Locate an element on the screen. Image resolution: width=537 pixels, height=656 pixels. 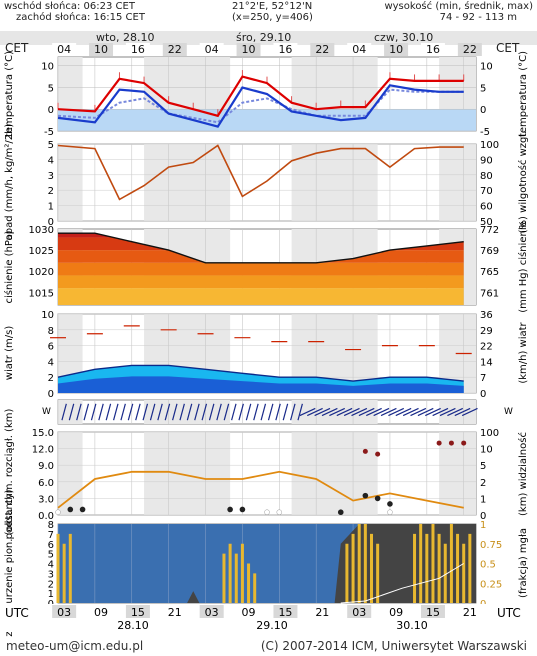
cet-label-left: CET is located at coordinates (17, 48).